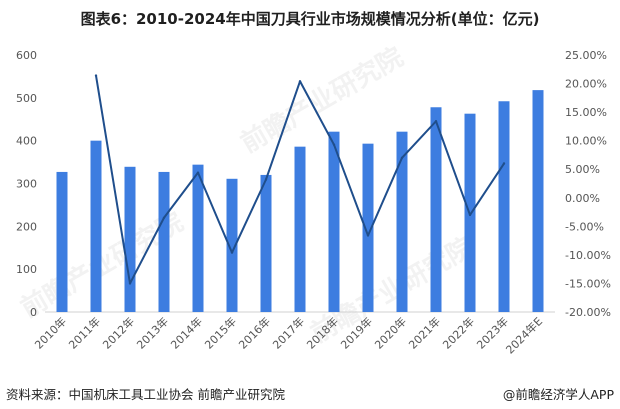 Image resolution: width=620 pixels, height=409 pixels. Describe the element at coordinates (390, 332) in the screenshot. I see `x-tick-label: 2020年` at that location.